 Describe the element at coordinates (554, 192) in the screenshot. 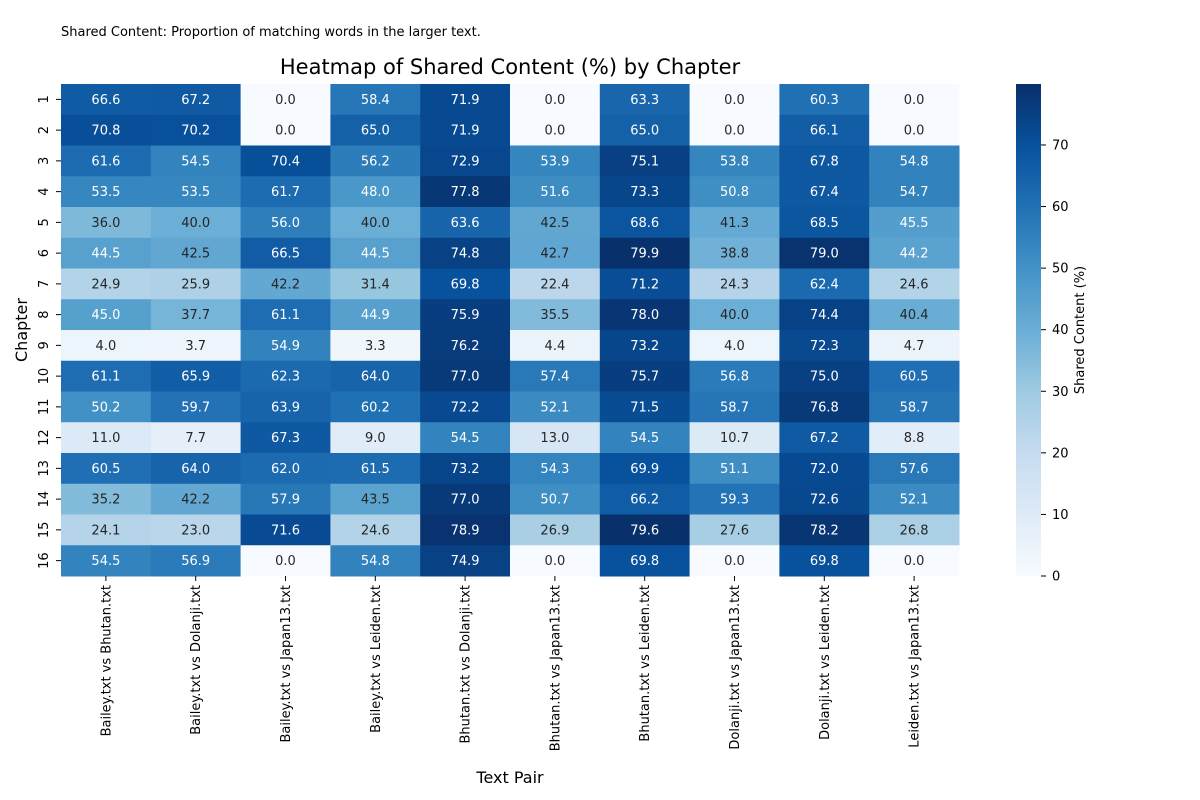

I see `cell-value-label: 51.6` at that location.